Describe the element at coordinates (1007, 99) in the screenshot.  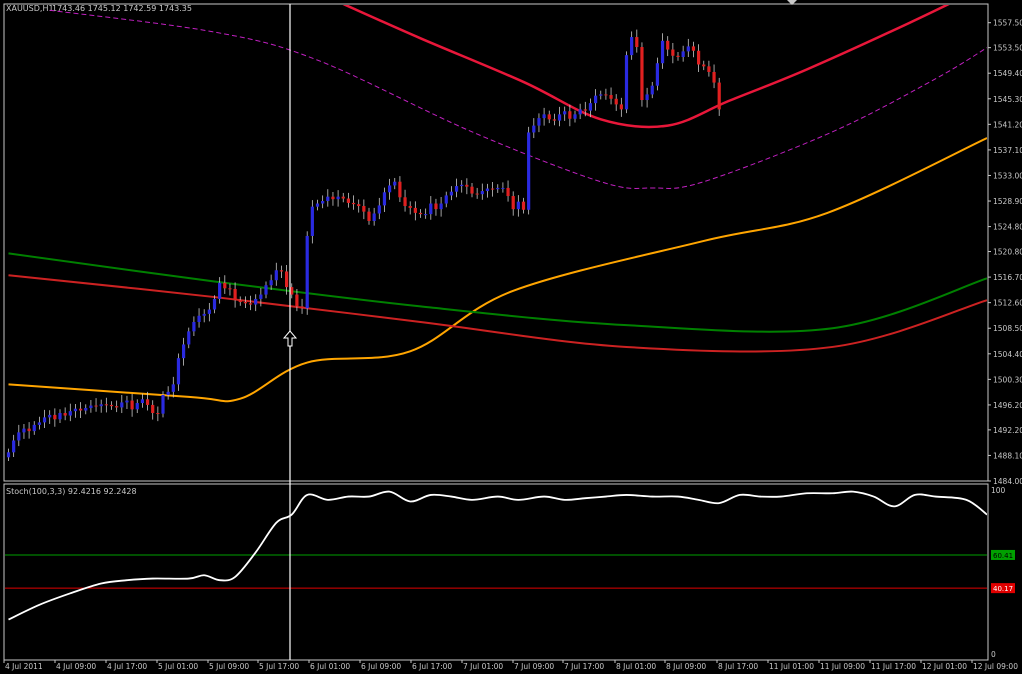
I see `price-axis-label: 1545.30` at that location.